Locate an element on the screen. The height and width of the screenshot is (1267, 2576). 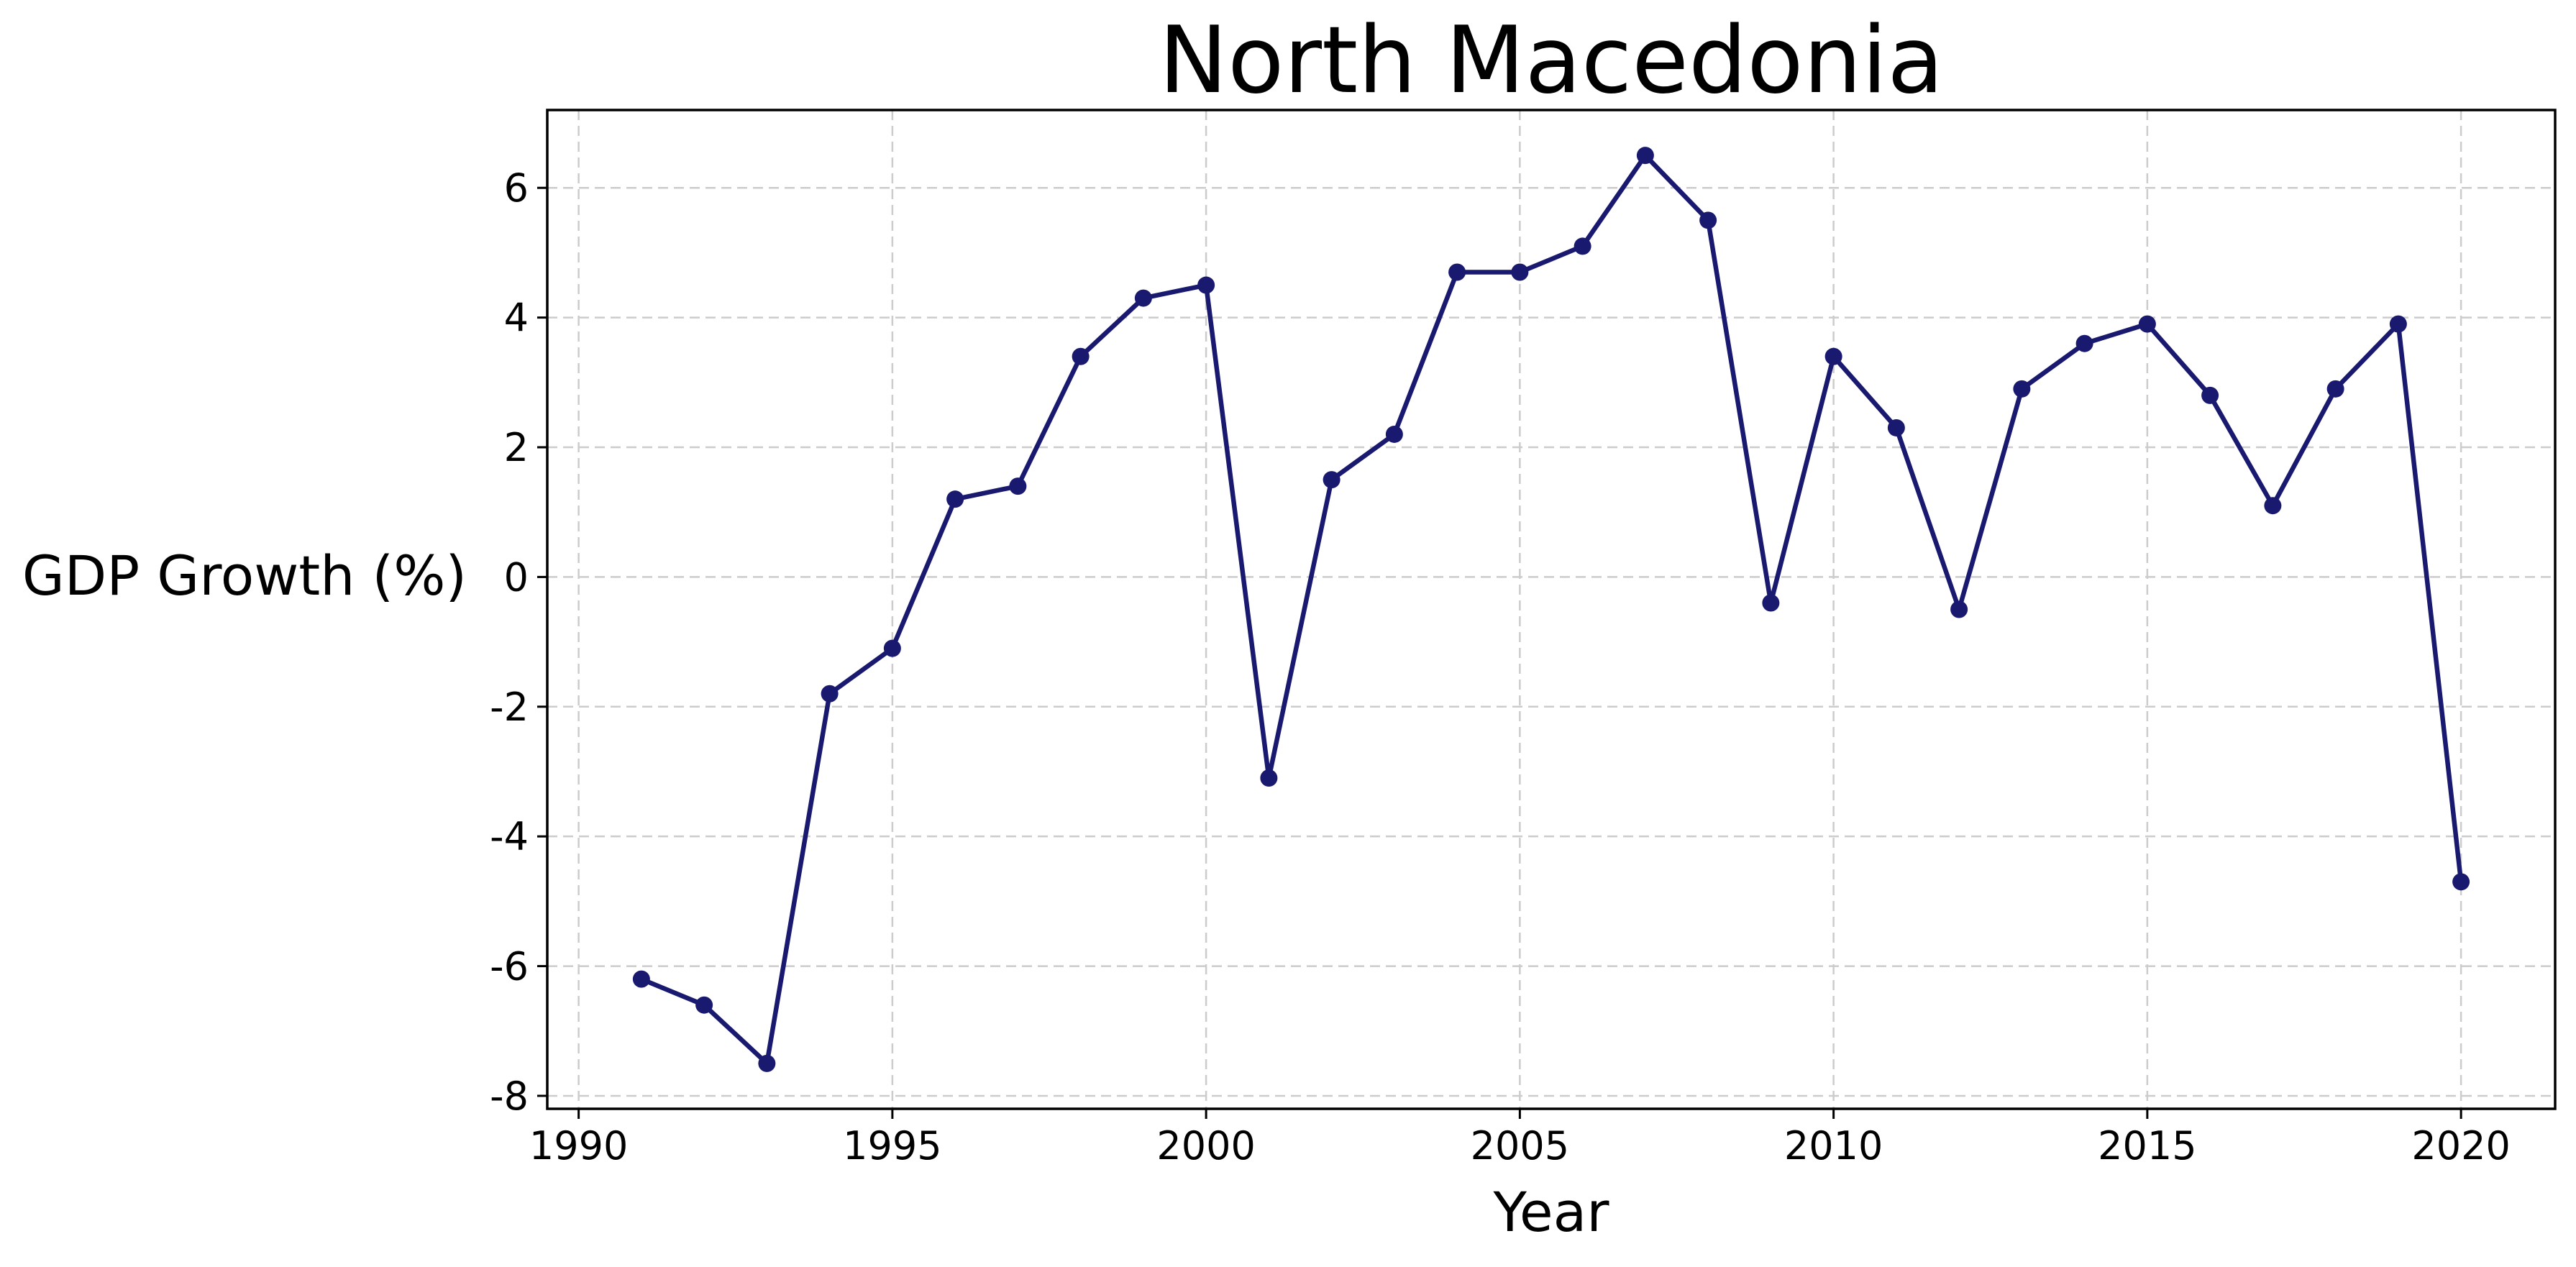
chart-title: North Macedonia is located at coordinates (1551, 60).